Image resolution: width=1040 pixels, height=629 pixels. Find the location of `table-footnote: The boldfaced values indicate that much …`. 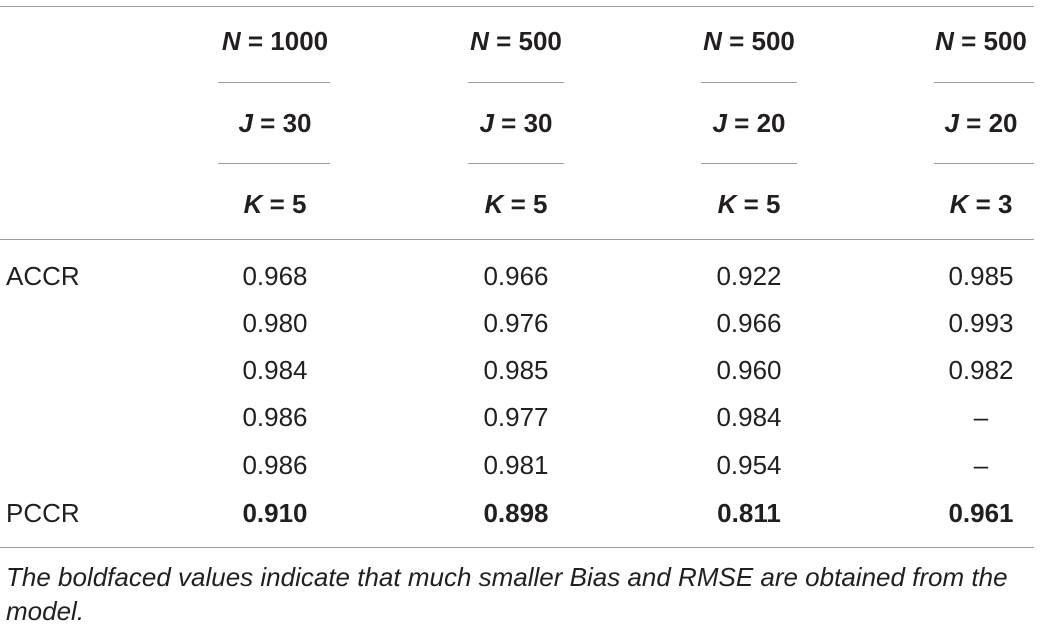

table-footnote: The boldfaced values indicate that much … is located at coordinates (507, 594).